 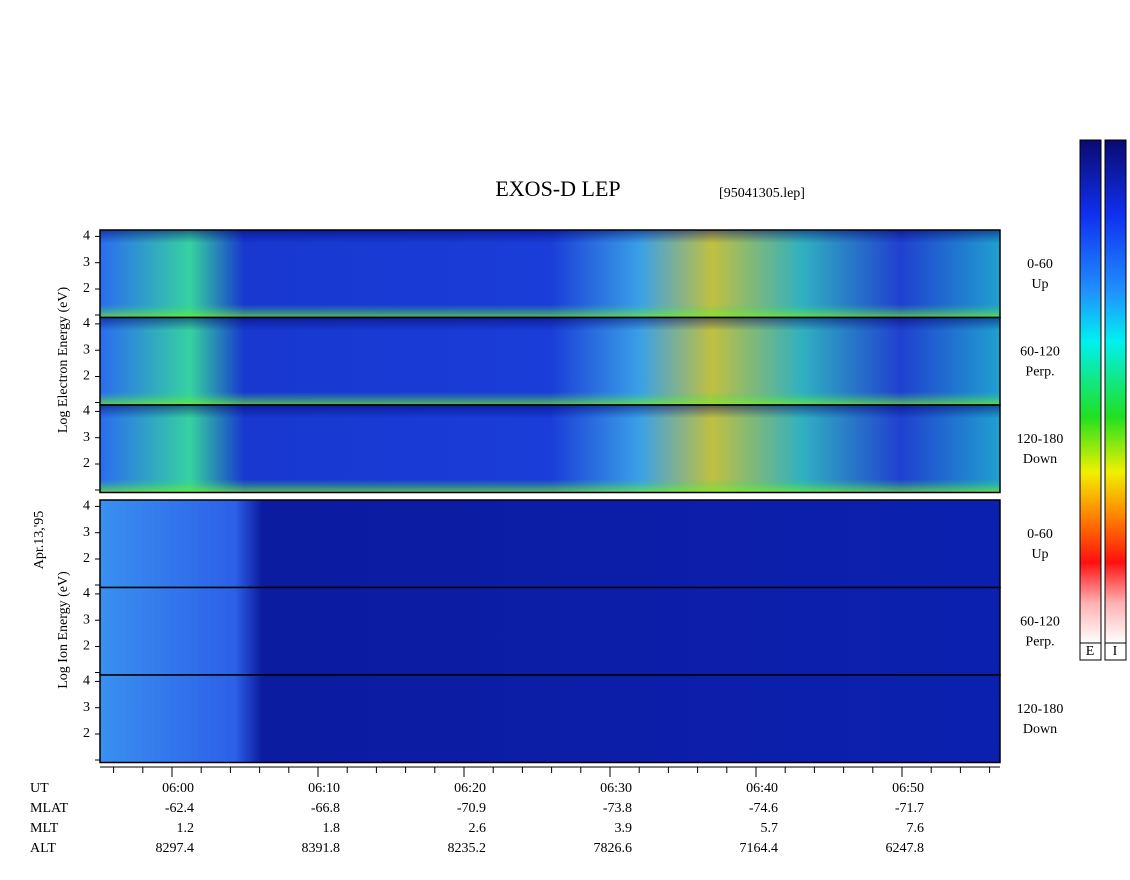 I want to click on row-value: -74.6, so click(x=763, y=808).